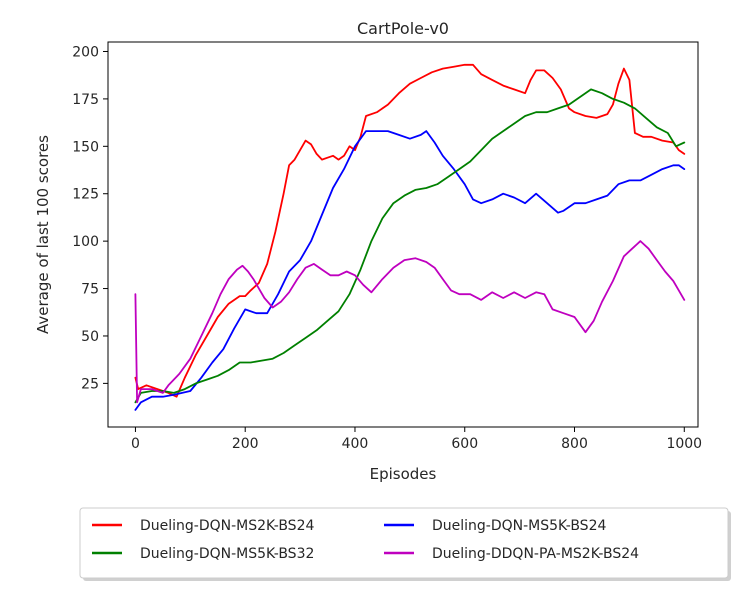 This screenshot has width=750, height=594. I want to click on y-tick-label: 50, so click(90, 337).